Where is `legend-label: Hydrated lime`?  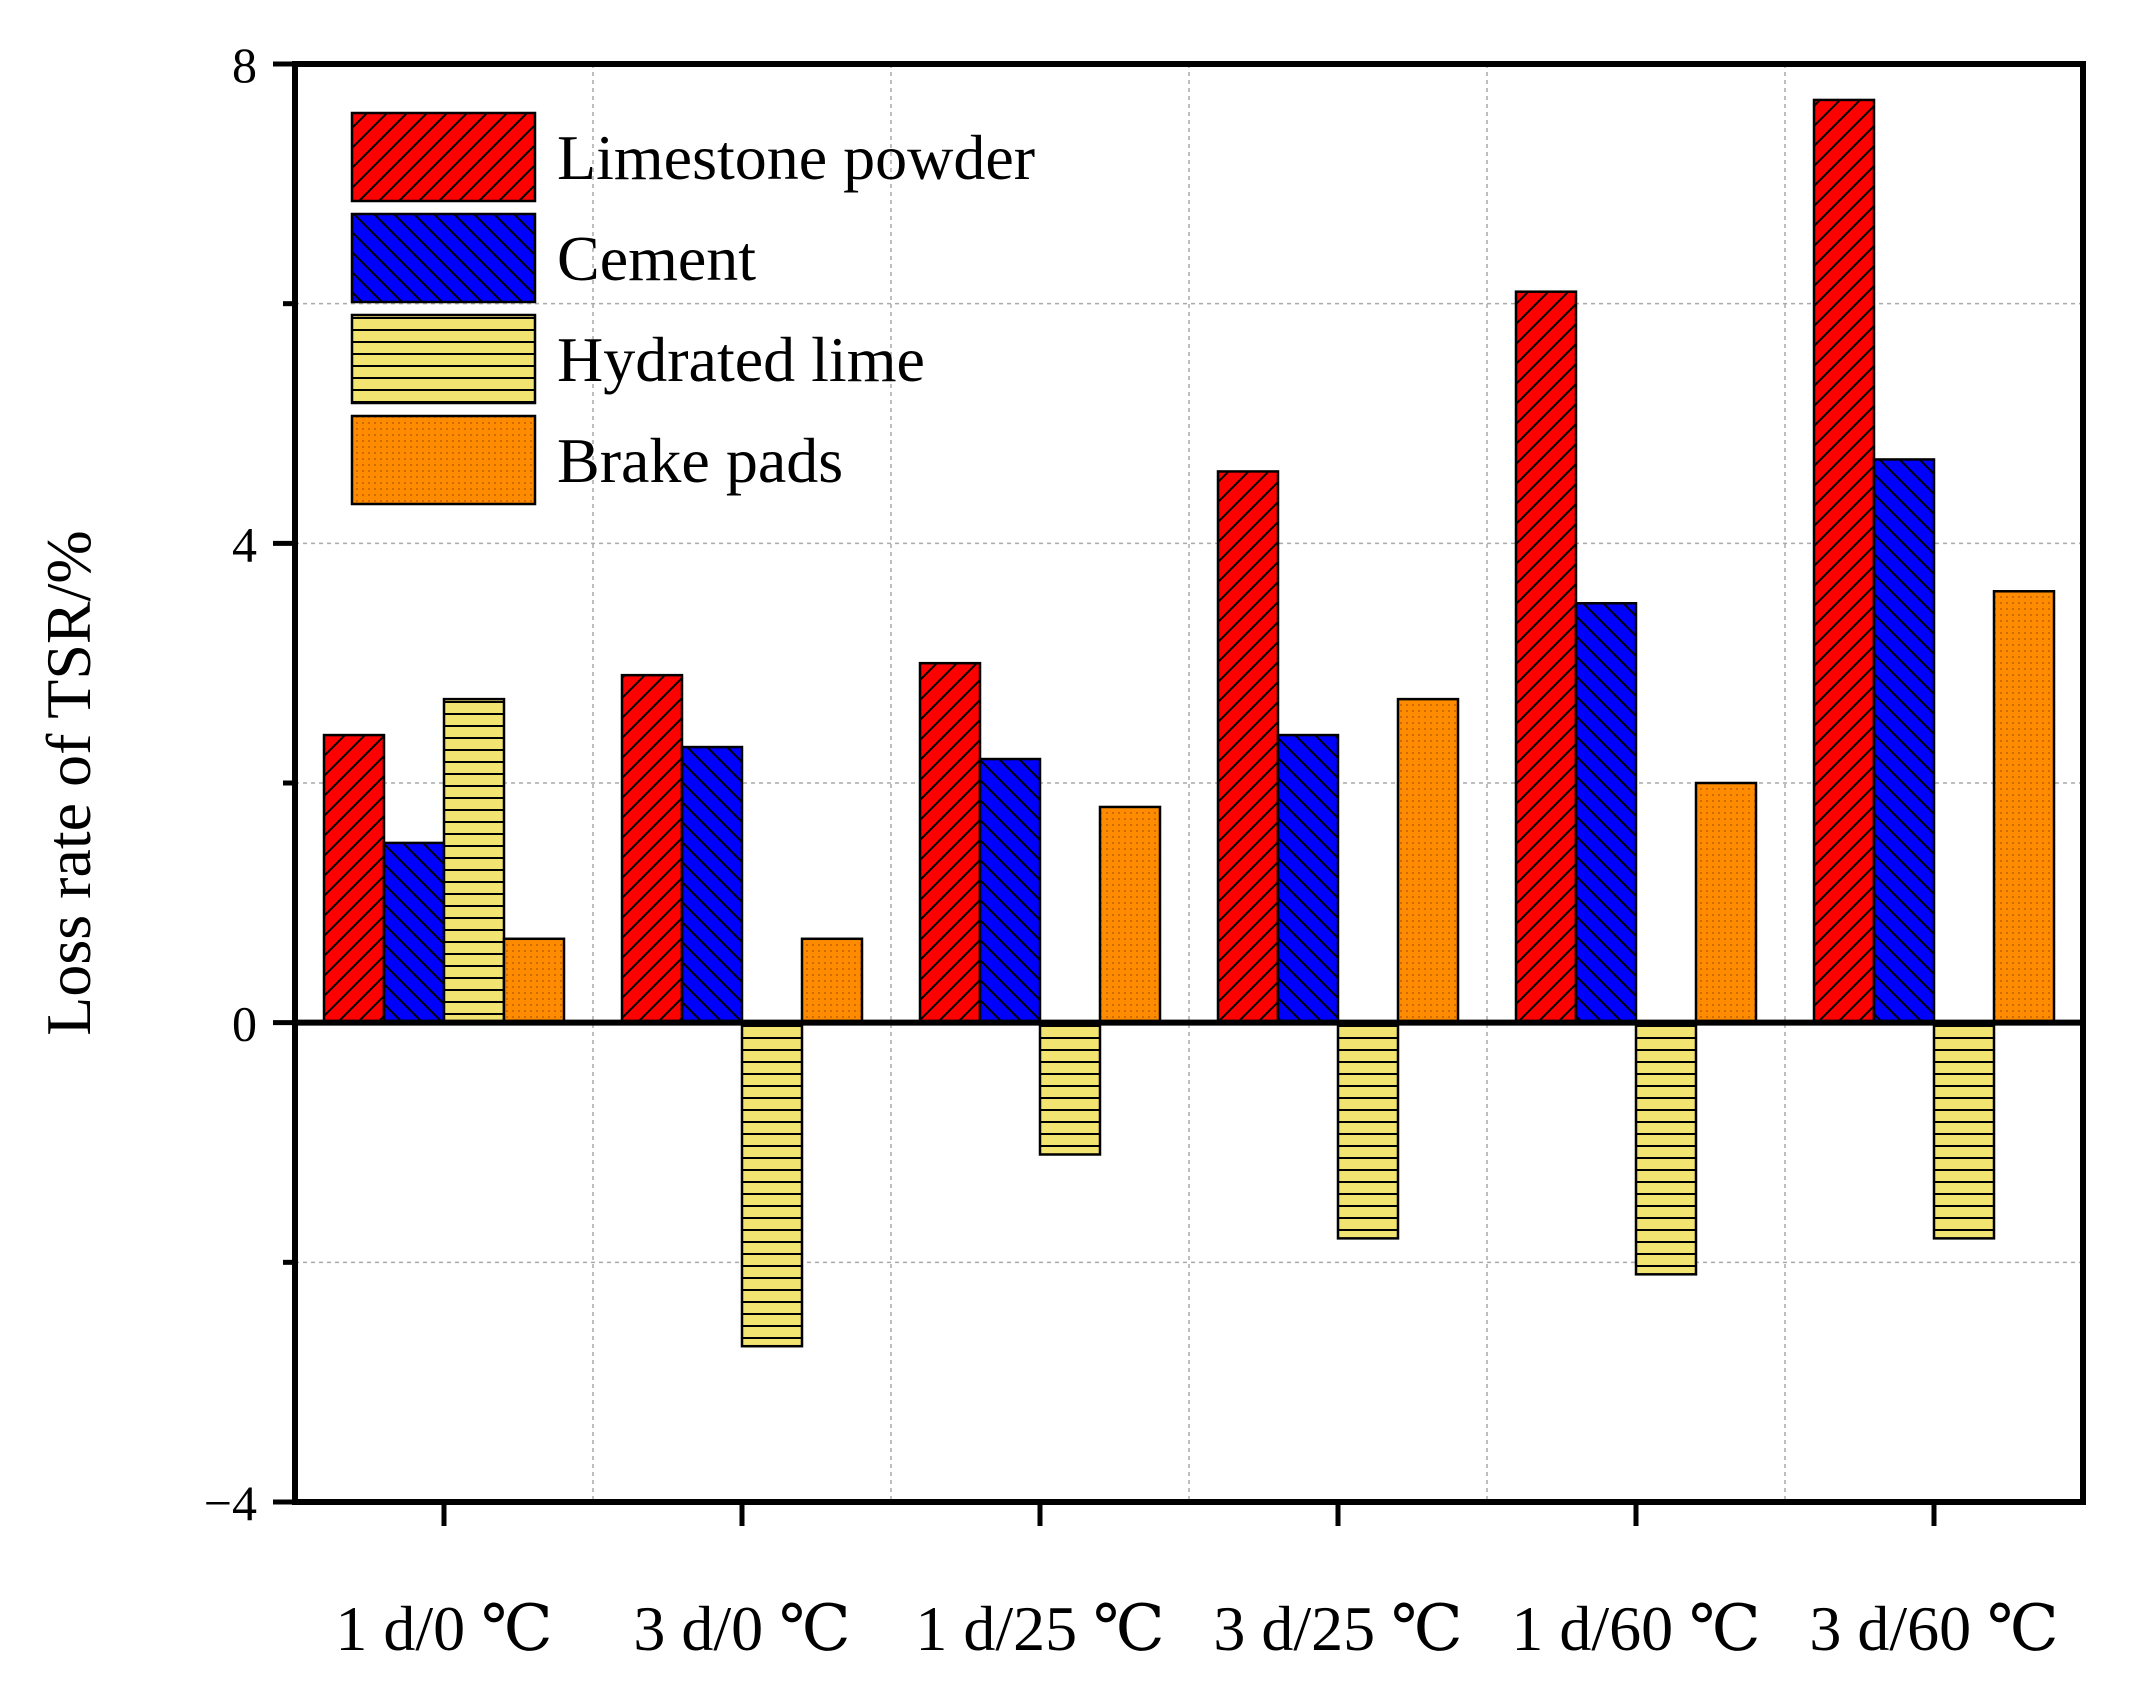
legend-label: Hydrated lime is located at coordinates (741, 359).